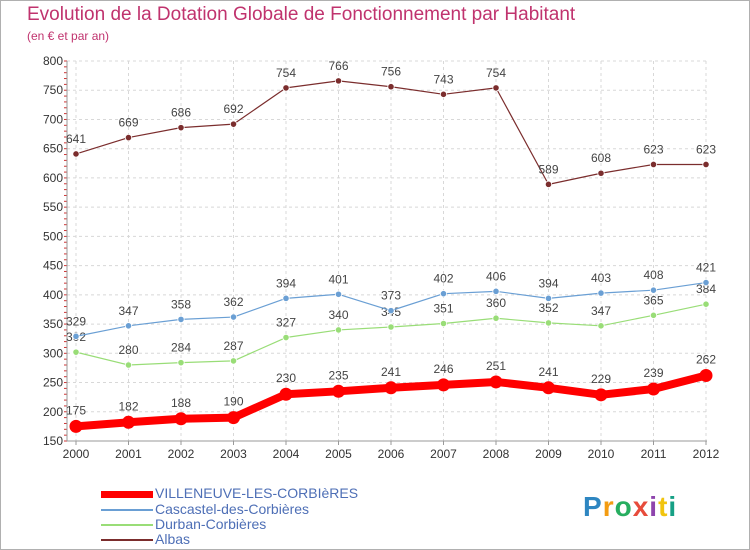  Describe the element at coordinates (233, 302) in the screenshot. I see `data-label: 362` at that location.